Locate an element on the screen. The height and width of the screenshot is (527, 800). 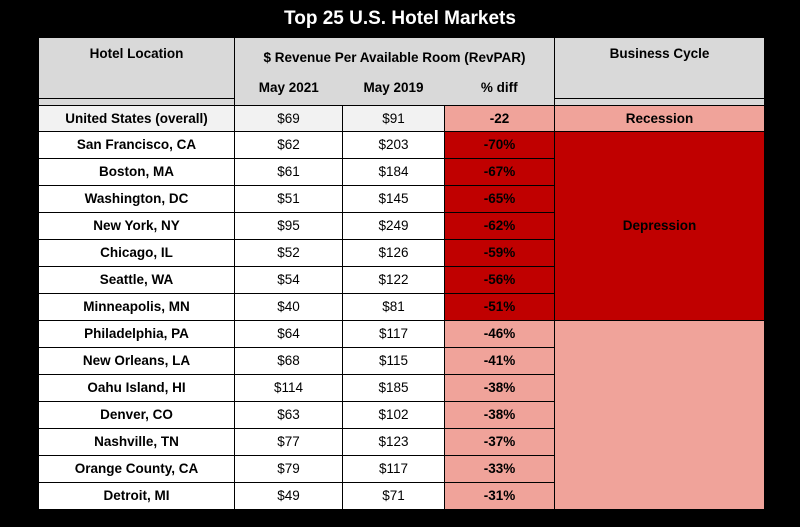
market-may-2019: $115 is located at coordinates (393, 360).